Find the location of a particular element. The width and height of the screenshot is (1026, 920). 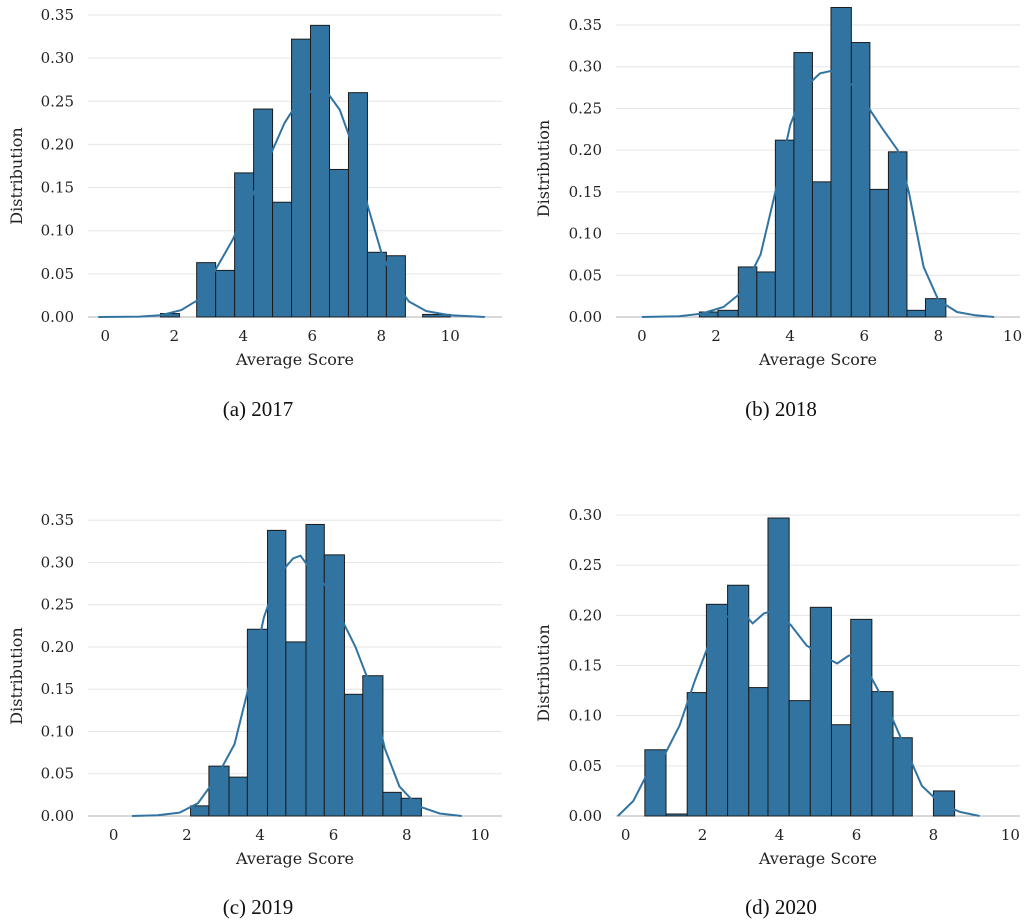

subfigure-caption: (b) 2018 is located at coordinates (781, 409).